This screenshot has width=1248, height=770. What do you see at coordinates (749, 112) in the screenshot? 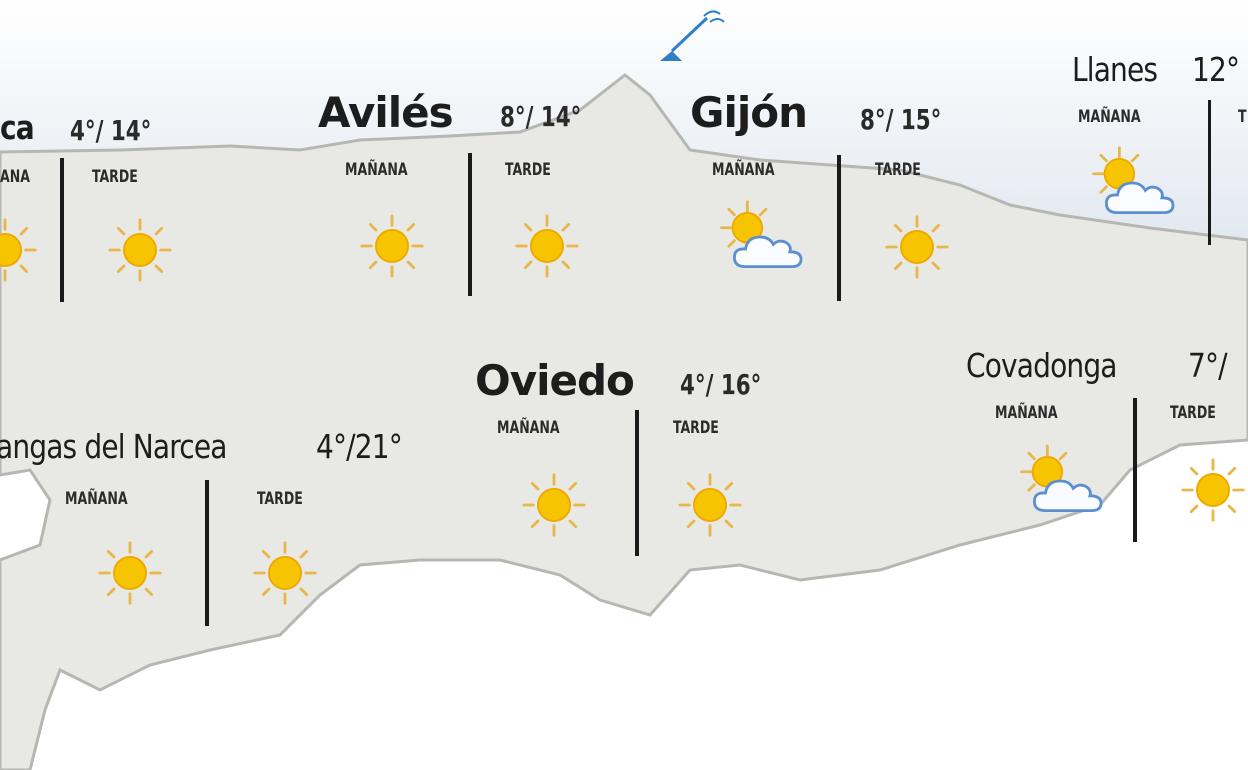
I see `city-name: Gijón` at bounding box center [749, 112].